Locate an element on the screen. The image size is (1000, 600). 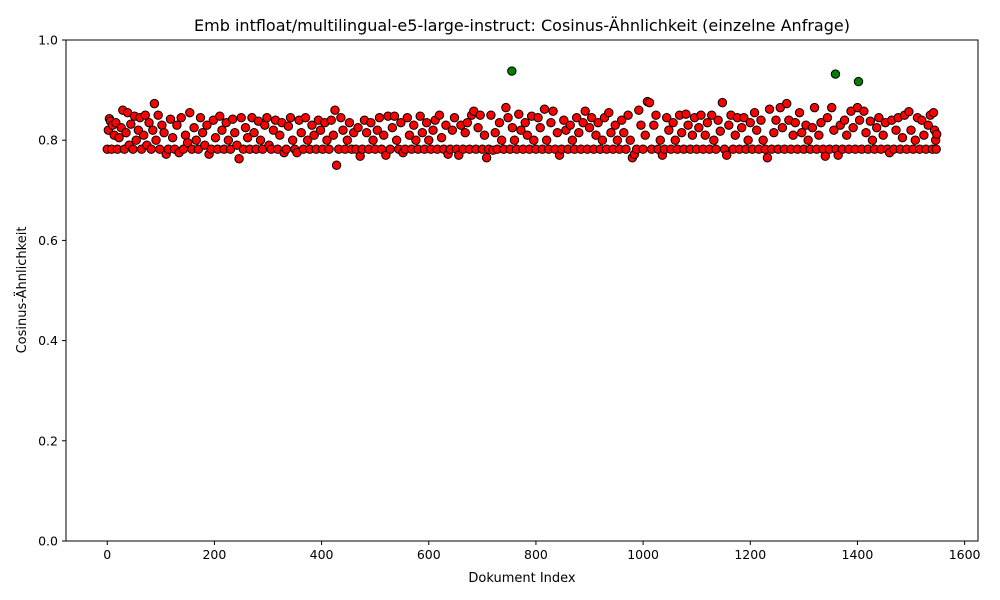
x-tick-label: 1200 is located at coordinates (750, 554).